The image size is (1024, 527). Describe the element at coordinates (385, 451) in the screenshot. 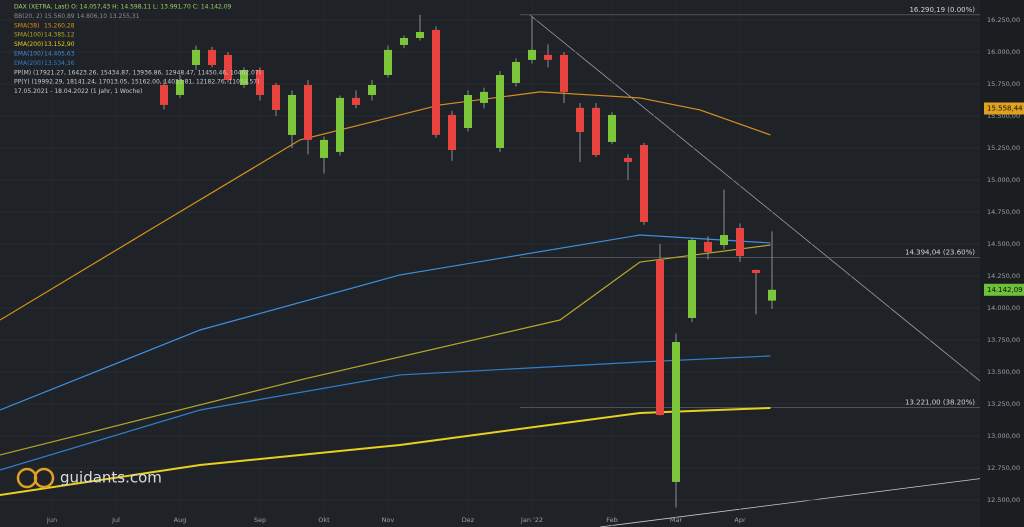

I see `indicator-line` at that location.